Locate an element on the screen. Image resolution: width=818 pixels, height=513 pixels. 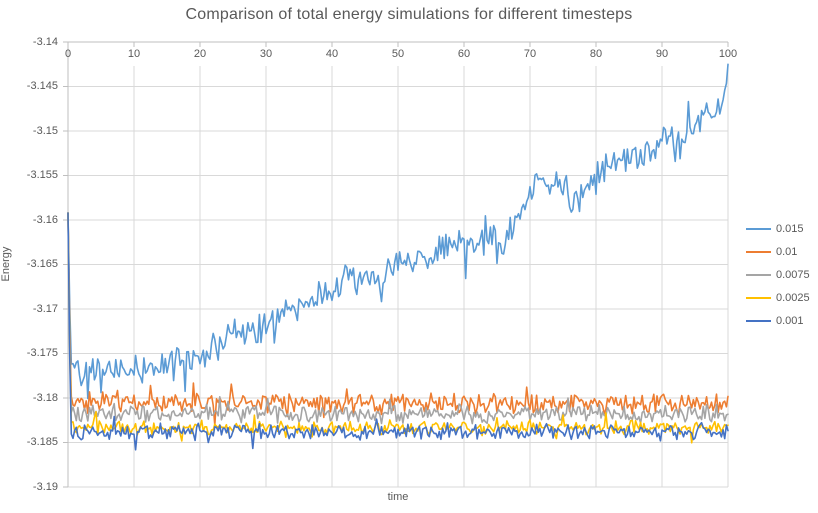
y-tick-label: -3.17 is located at coordinates (45, 308).